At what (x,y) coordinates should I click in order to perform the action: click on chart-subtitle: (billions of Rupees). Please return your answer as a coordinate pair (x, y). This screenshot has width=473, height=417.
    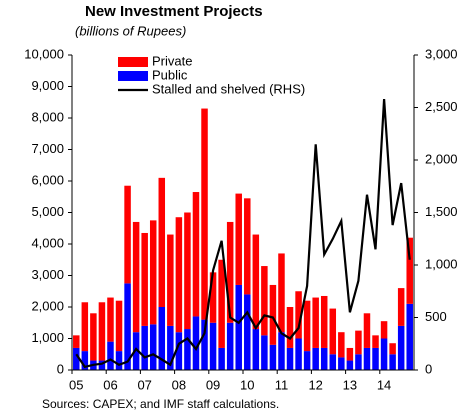
    Looking at the image, I should click on (130, 30).